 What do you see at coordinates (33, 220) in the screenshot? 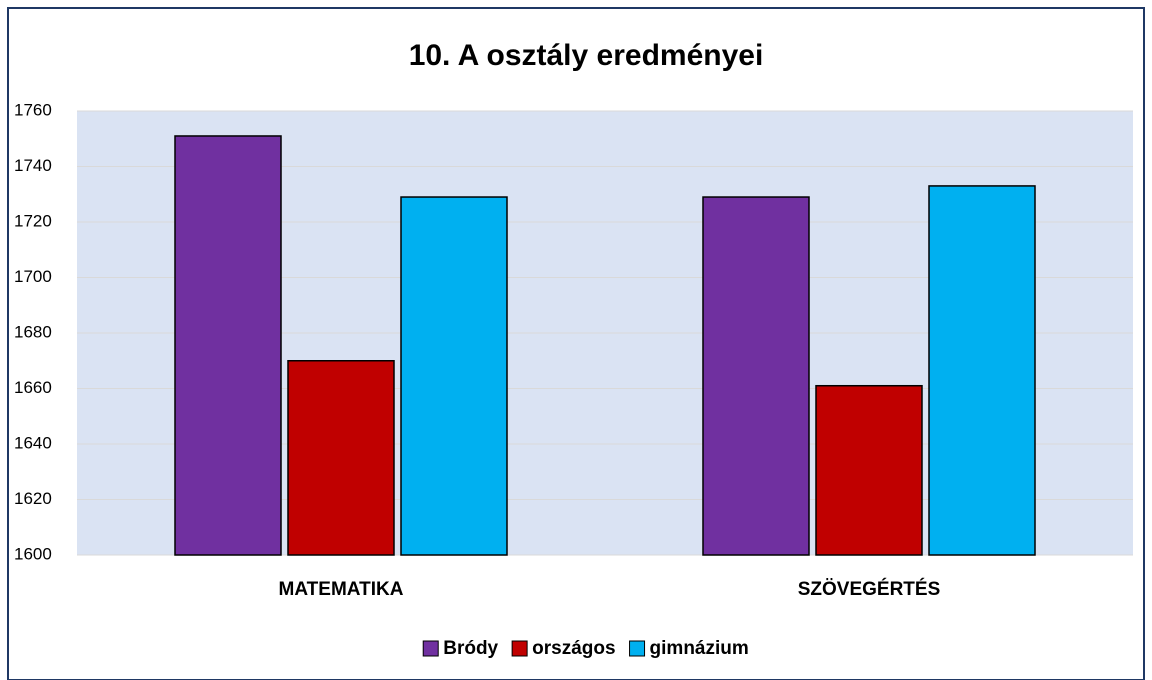
I see `y-tick-label: 1720` at bounding box center [33, 220].